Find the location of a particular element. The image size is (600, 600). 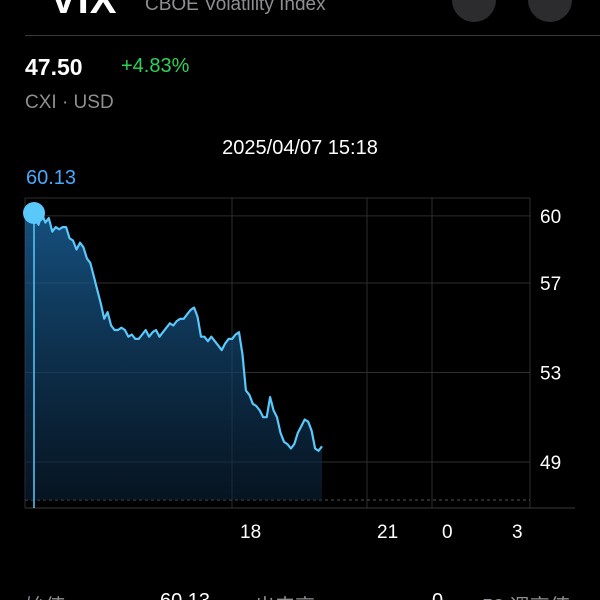

stat-open-value: 60.13 is located at coordinates (185, 595).